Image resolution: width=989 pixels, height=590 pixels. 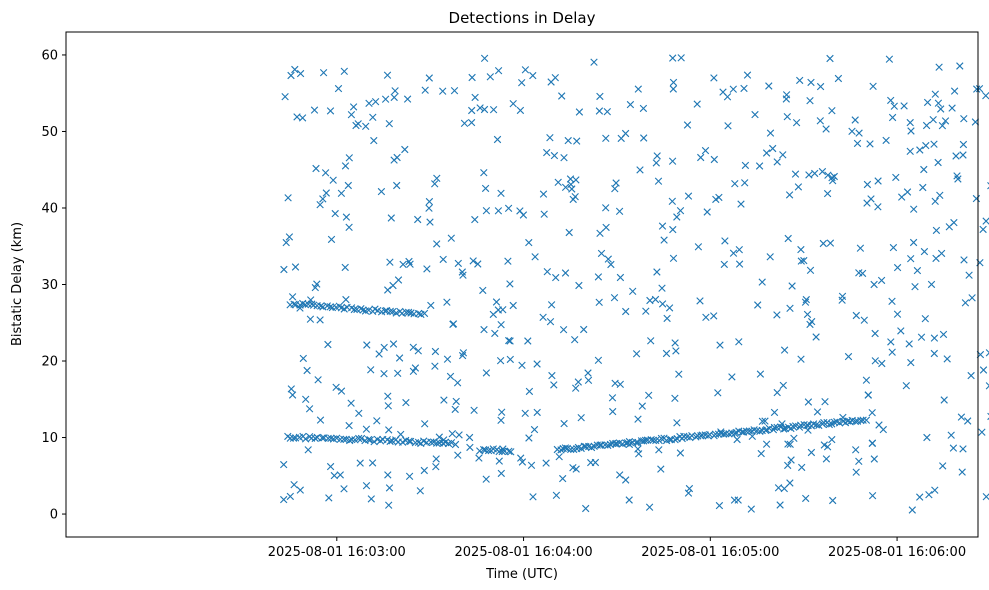 What do you see at coordinates (897, 552) in the screenshot?
I see `x-tick-label: 2025-08-01 16:06:00` at bounding box center [897, 552].